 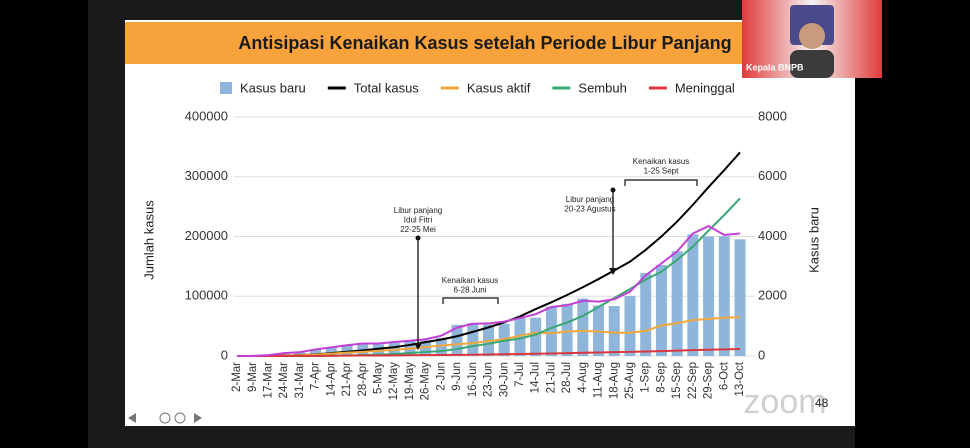 I want to click on x-tick-label: 13-Oct, so click(x=740, y=378).